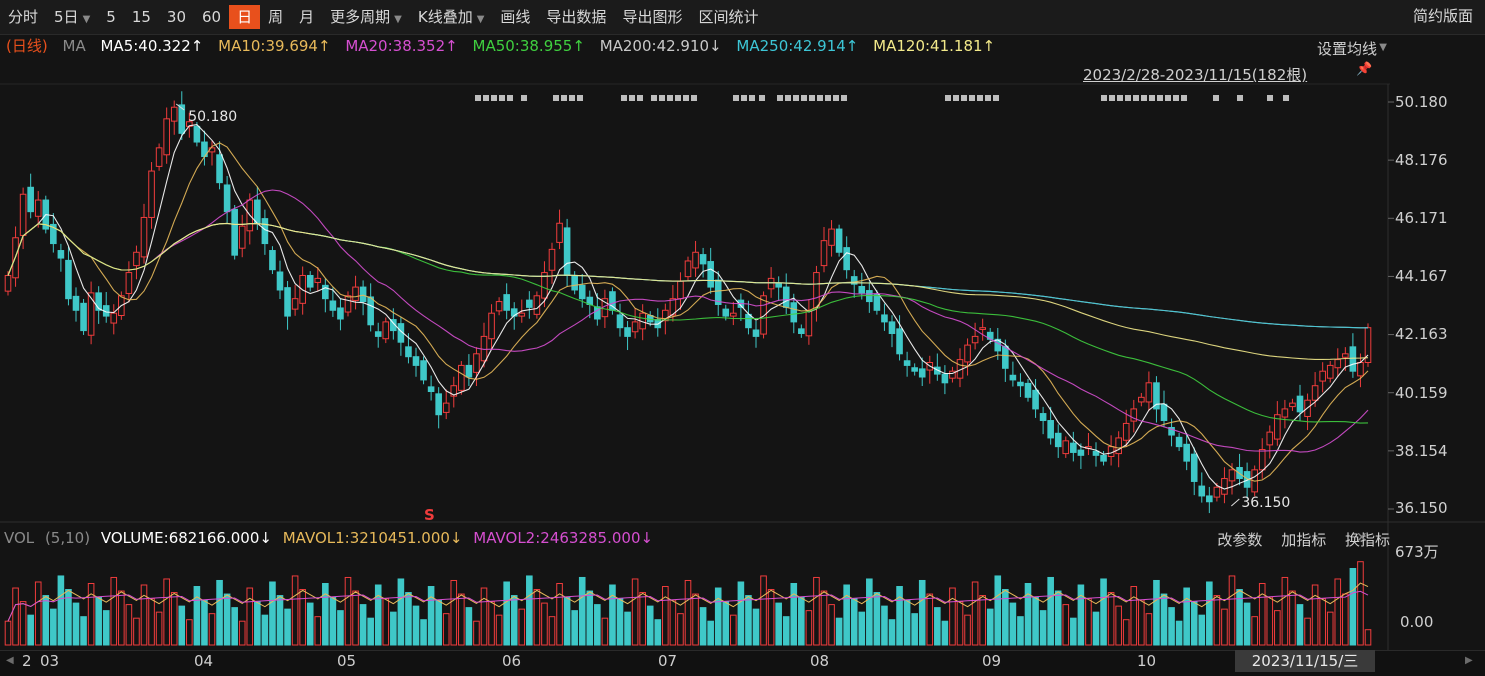 Image resolution: width=1485 pixels, height=676 pixels. Describe the element at coordinates (1362, 538) in the screenshot. I see `close-icon: ✕` at that location.